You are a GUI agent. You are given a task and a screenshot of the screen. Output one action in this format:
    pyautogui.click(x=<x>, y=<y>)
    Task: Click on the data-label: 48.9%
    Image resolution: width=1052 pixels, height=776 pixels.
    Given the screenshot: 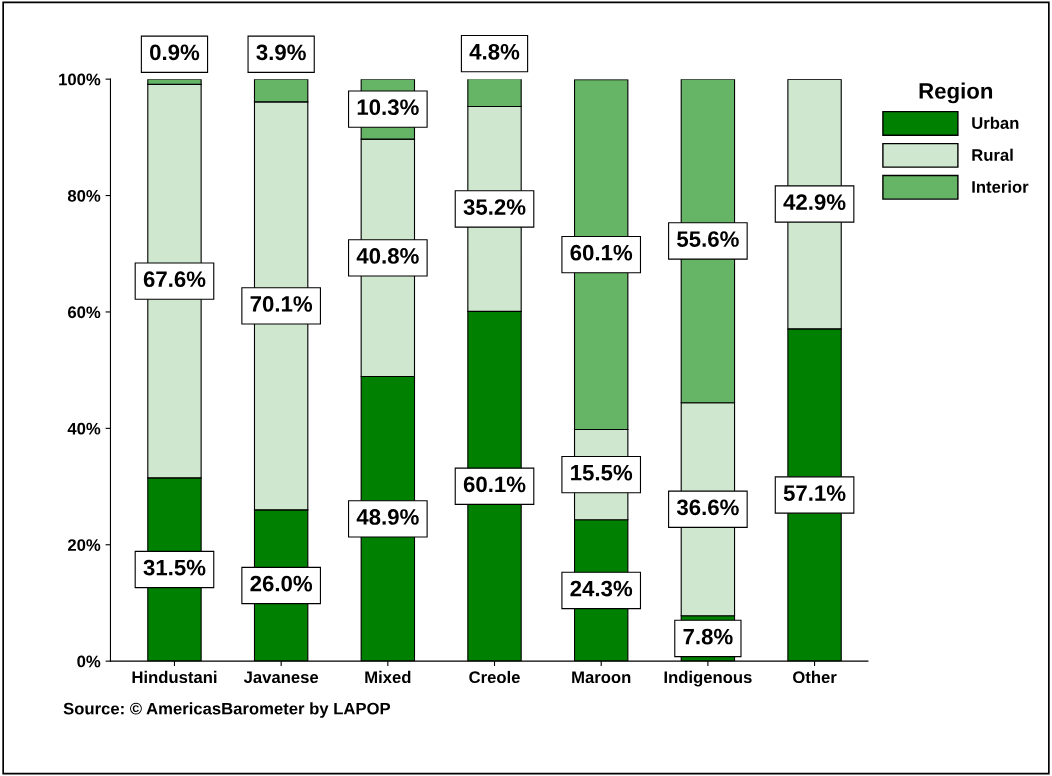 What is the action you would take?
    pyautogui.click(x=387, y=517)
    